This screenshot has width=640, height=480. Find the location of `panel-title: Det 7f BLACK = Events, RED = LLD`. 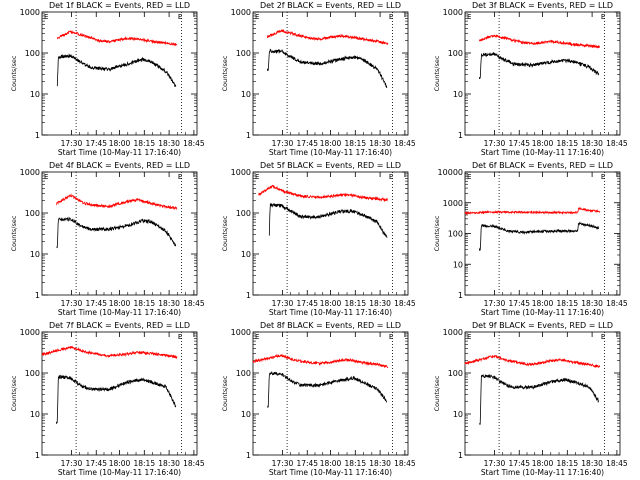

panel-title: Det 7f BLACK = Events, RED = LLD is located at coordinates (119, 325).